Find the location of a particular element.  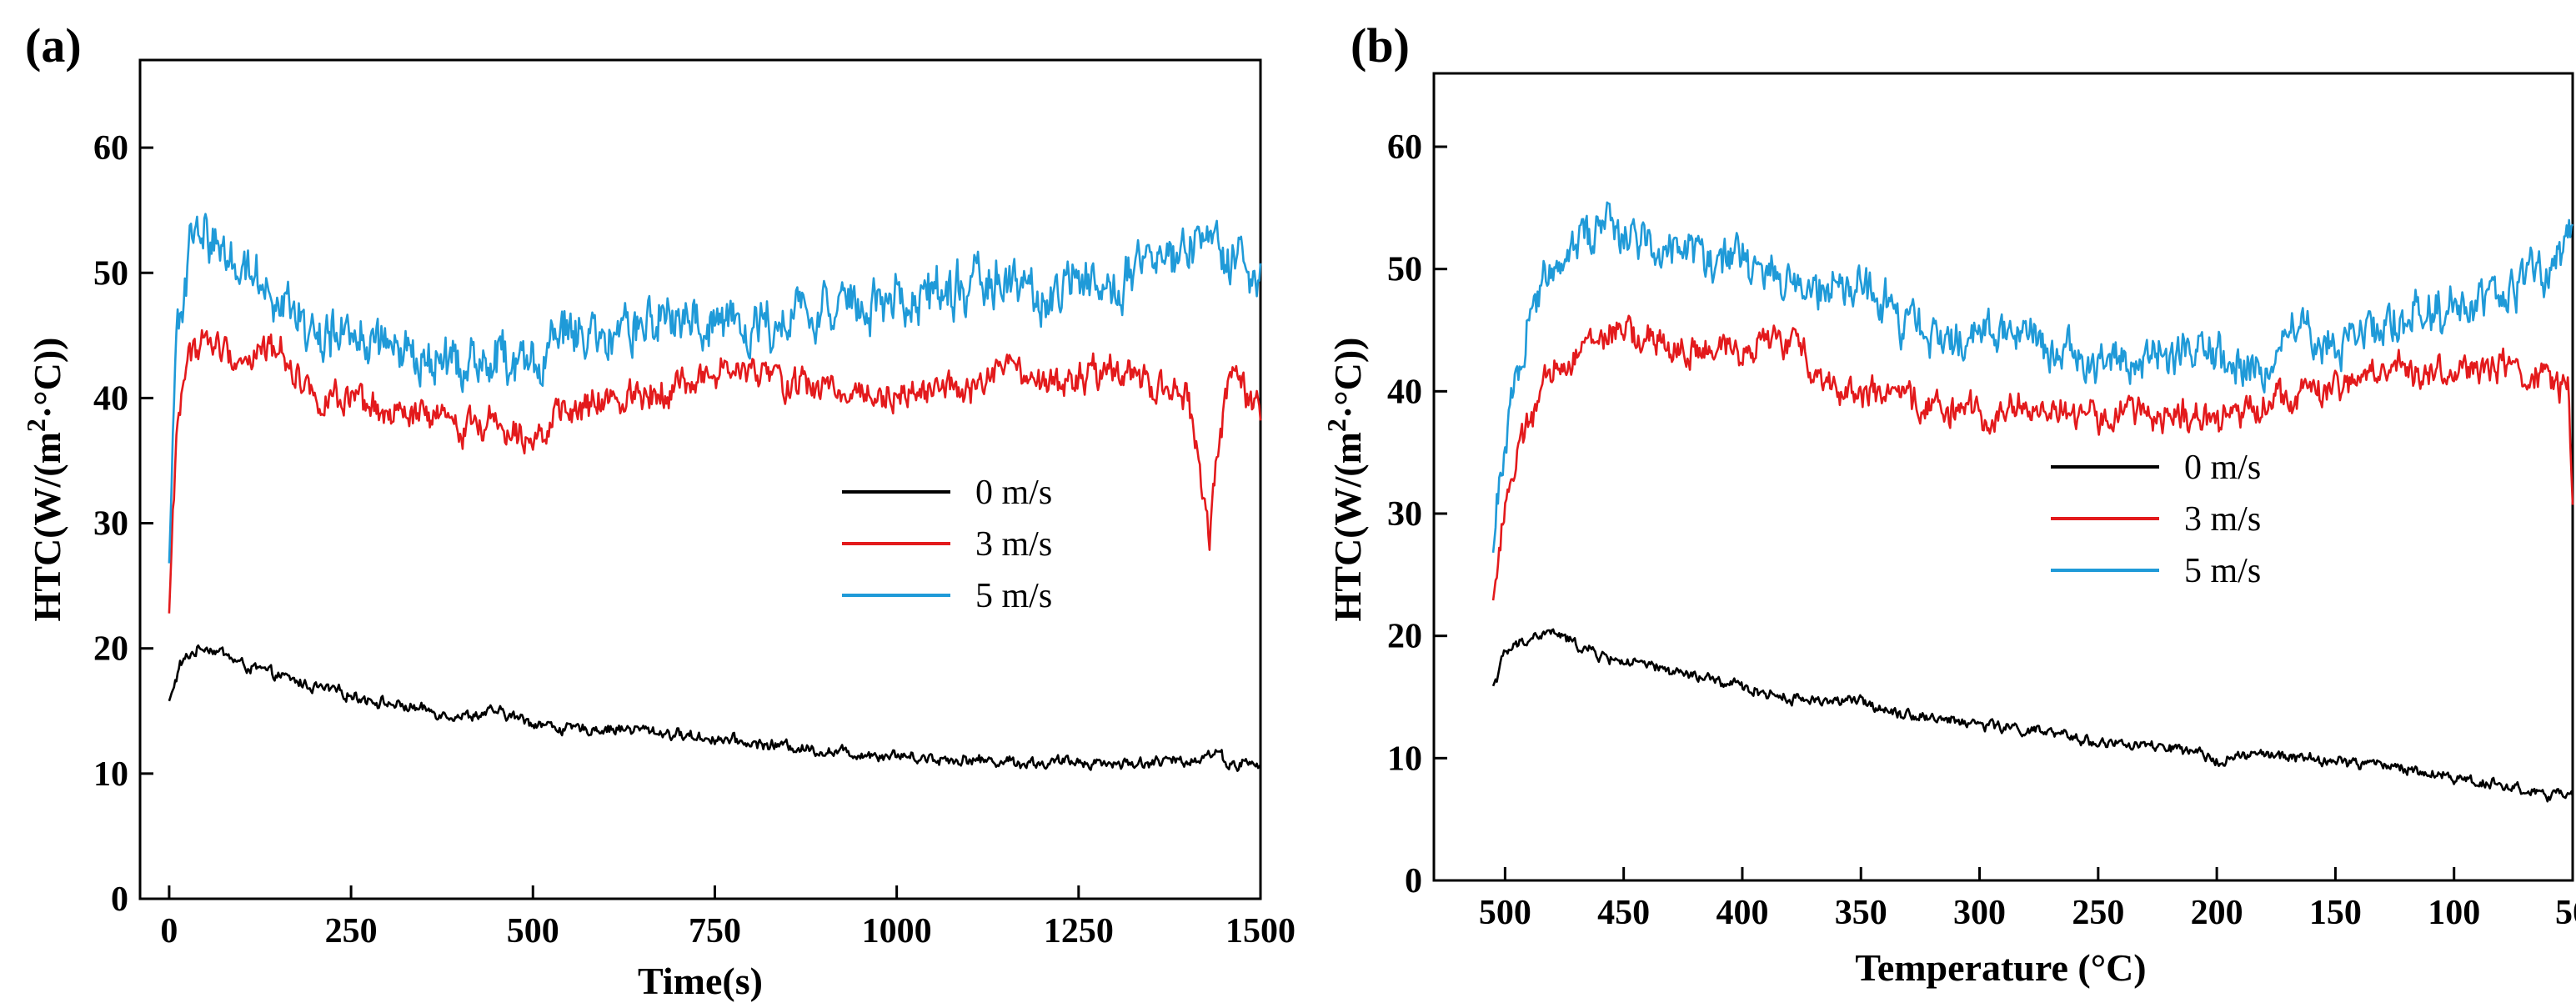

y-axis-title-b-sup: 2 is located at coordinates (1336, 425).